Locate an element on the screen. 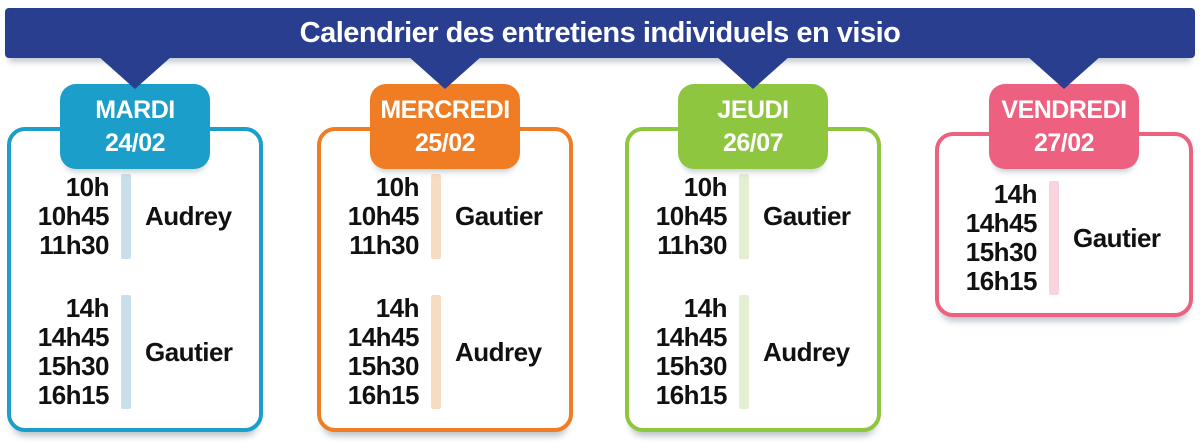  day-header: VENDREDI 27/02 is located at coordinates (1064, 126).